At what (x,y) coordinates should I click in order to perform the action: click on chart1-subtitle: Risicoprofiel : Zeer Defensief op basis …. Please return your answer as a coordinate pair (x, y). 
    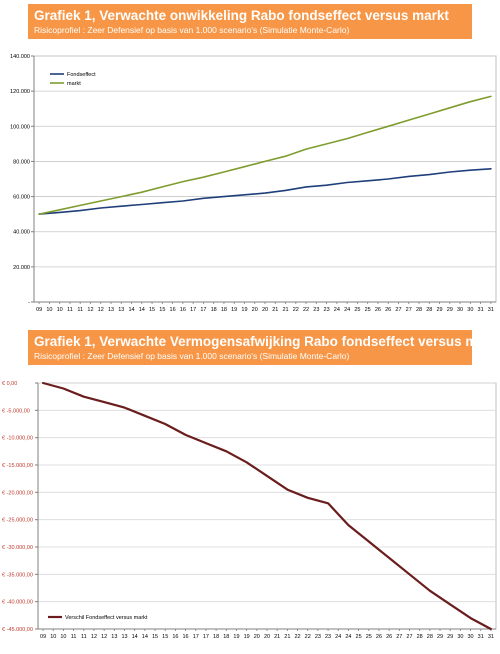
    Looking at the image, I should click on (192, 30).